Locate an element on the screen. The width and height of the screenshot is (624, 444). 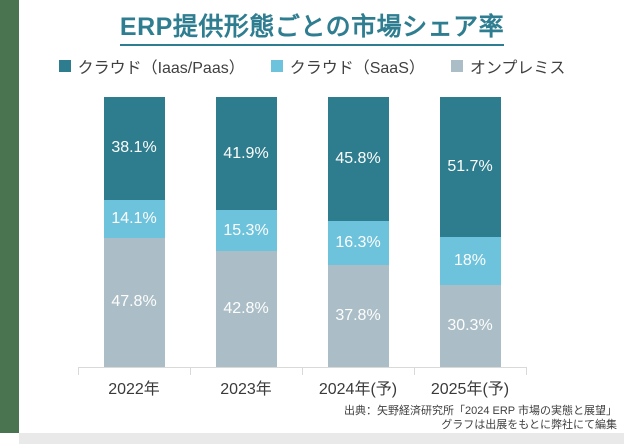
bar-value-label: 47.8% is located at coordinates (134, 302).